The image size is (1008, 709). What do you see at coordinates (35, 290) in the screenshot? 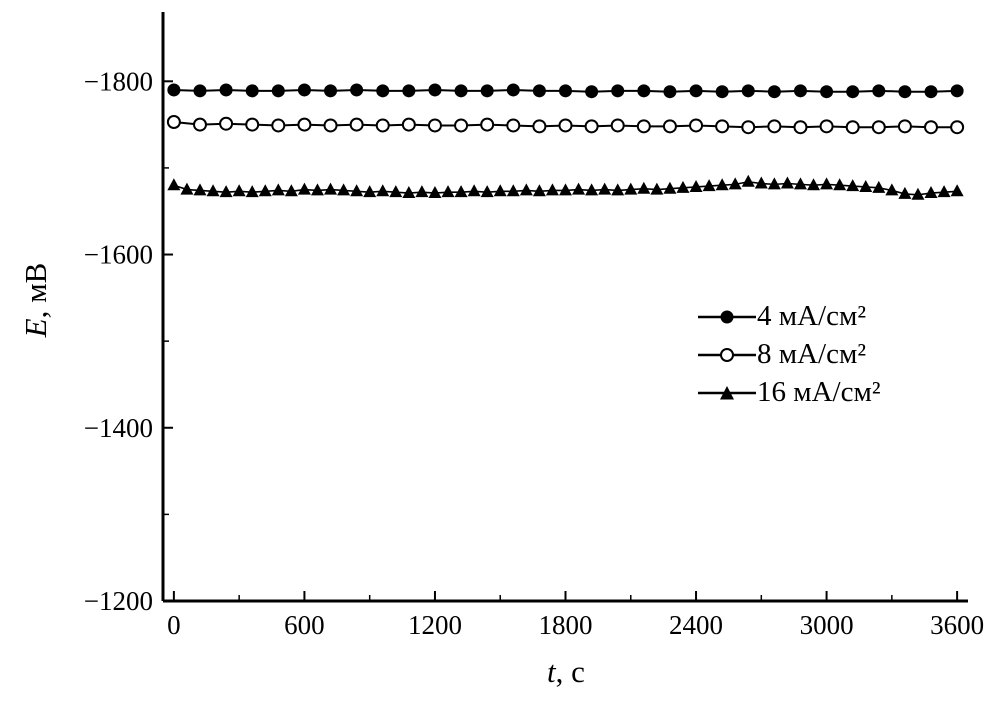
I see `y-axis-unit: , мВ` at bounding box center [35, 290].